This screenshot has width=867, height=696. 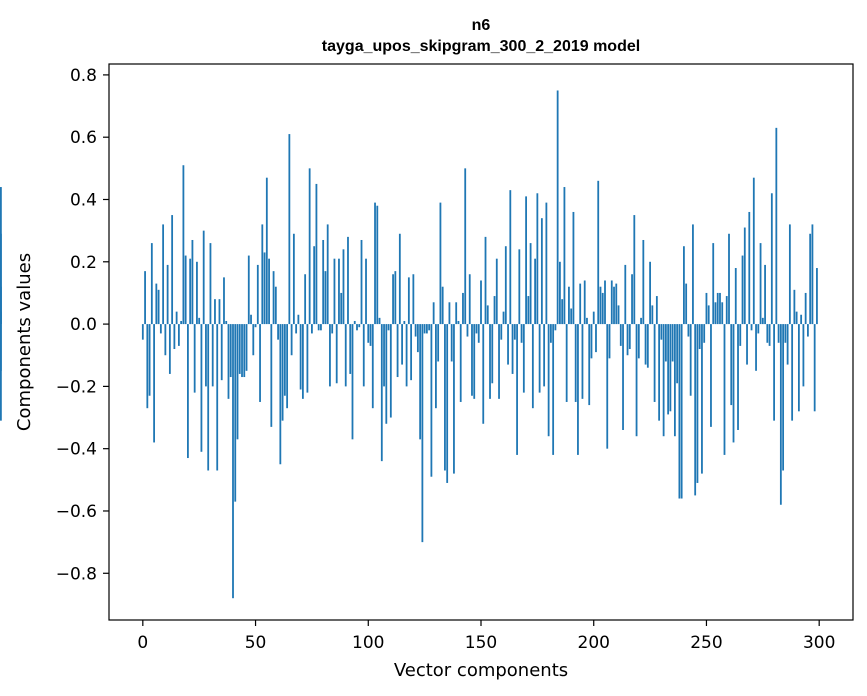 What do you see at coordinates (486, 636) in the screenshot?
I see `x-axis-ticks: 0 50 100 150 200 250 300` at bounding box center [486, 636].